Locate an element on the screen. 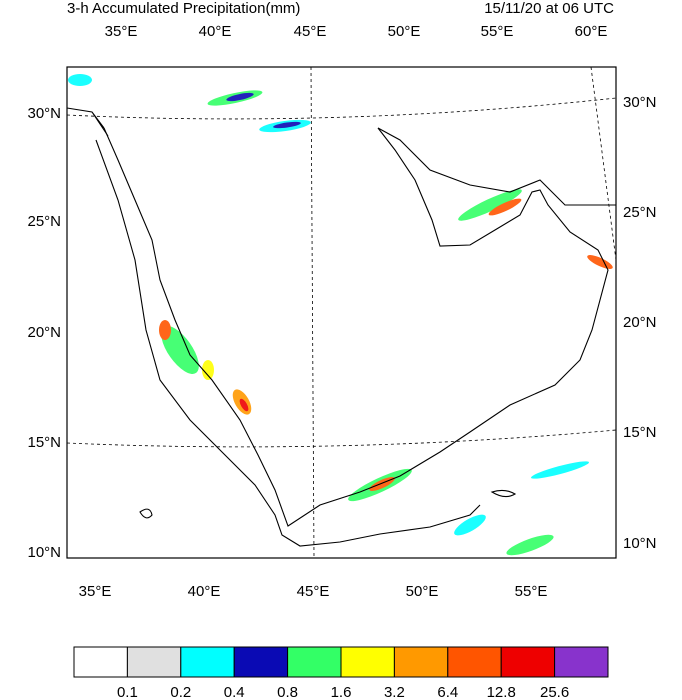 The height and width of the screenshot is (700, 682). title: 3-h Accumulated Precipitation(mm) is located at coordinates (183, 8).